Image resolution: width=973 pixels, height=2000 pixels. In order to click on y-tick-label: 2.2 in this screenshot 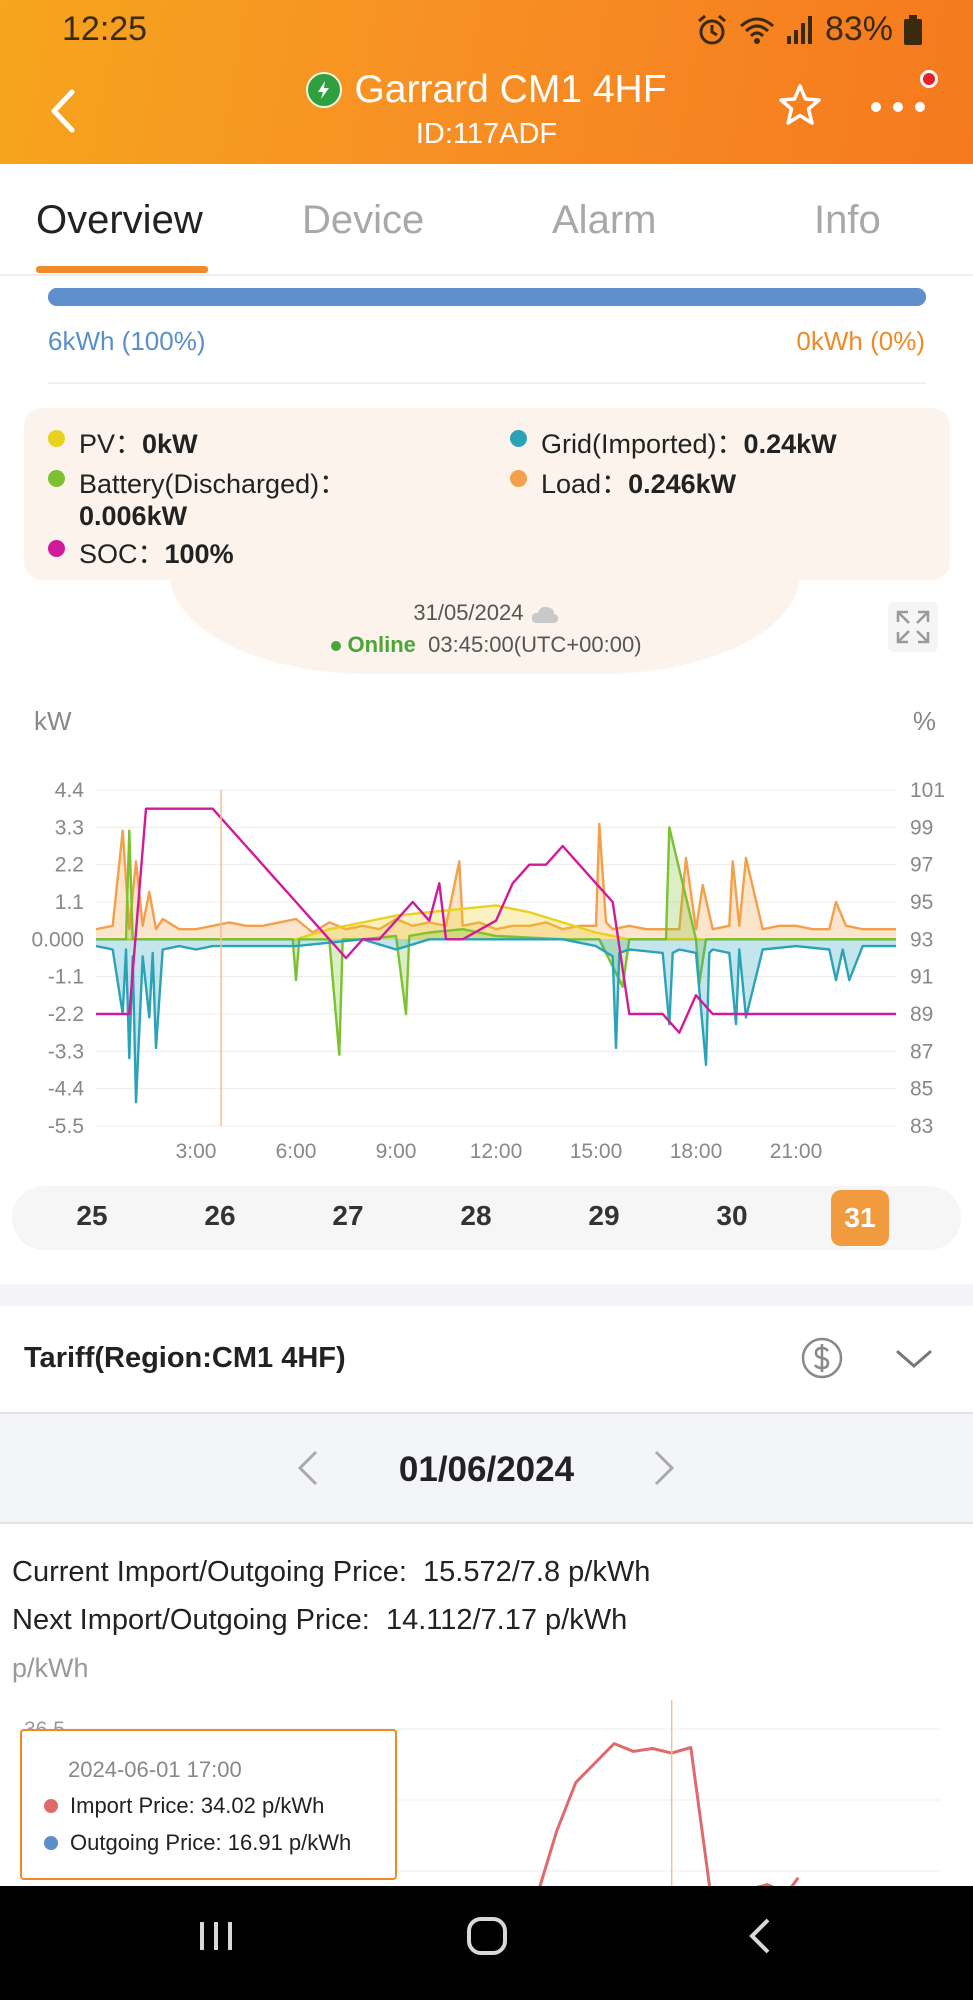, I will do `click(69, 865)`.